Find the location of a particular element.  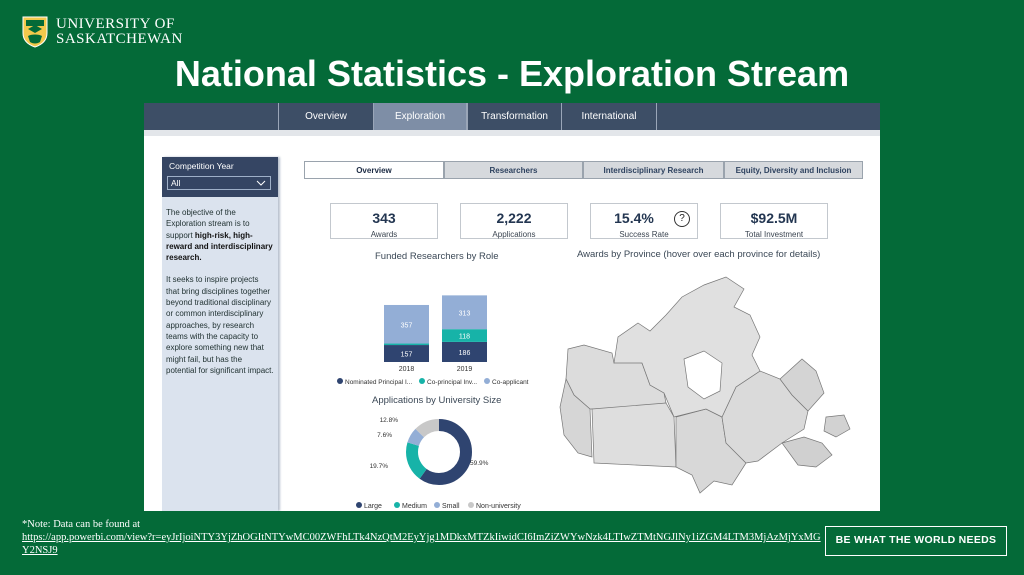

kpi-value: $92.5M is located at coordinates (774, 218).